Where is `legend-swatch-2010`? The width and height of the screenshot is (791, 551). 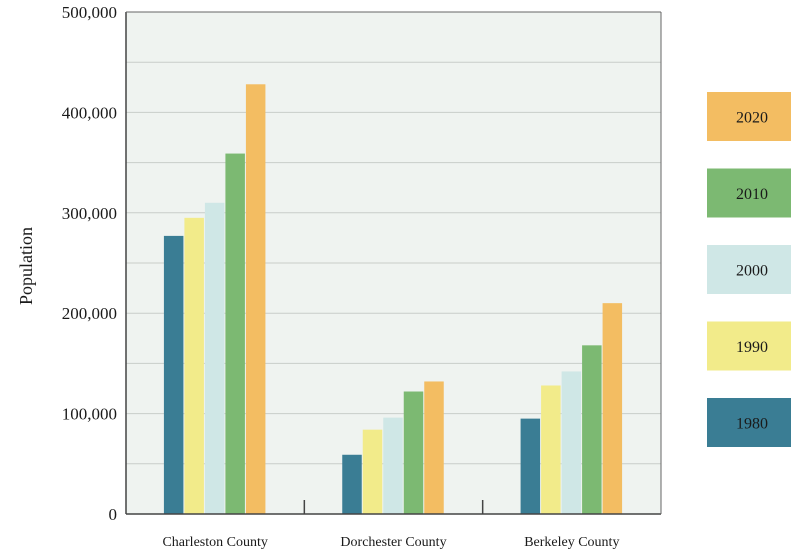
legend-swatch-2010 is located at coordinates (749, 193).